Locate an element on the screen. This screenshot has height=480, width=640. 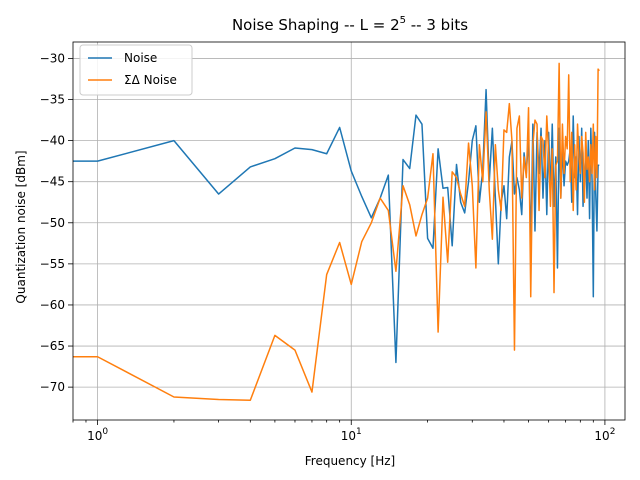
y-tick-label: −70 is located at coordinates (52, 387).